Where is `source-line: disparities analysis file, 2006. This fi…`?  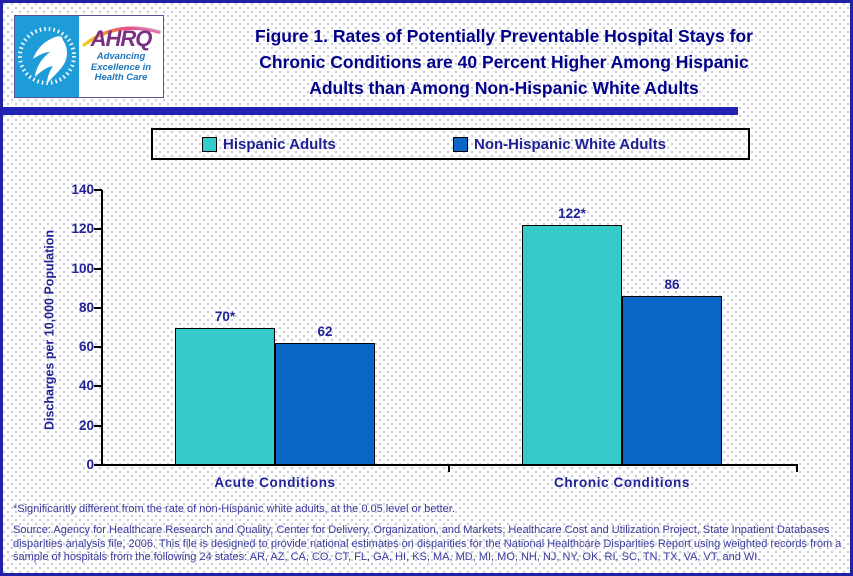 source-line: disparities analysis file, 2006. This fi… is located at coordinates (427, 543).